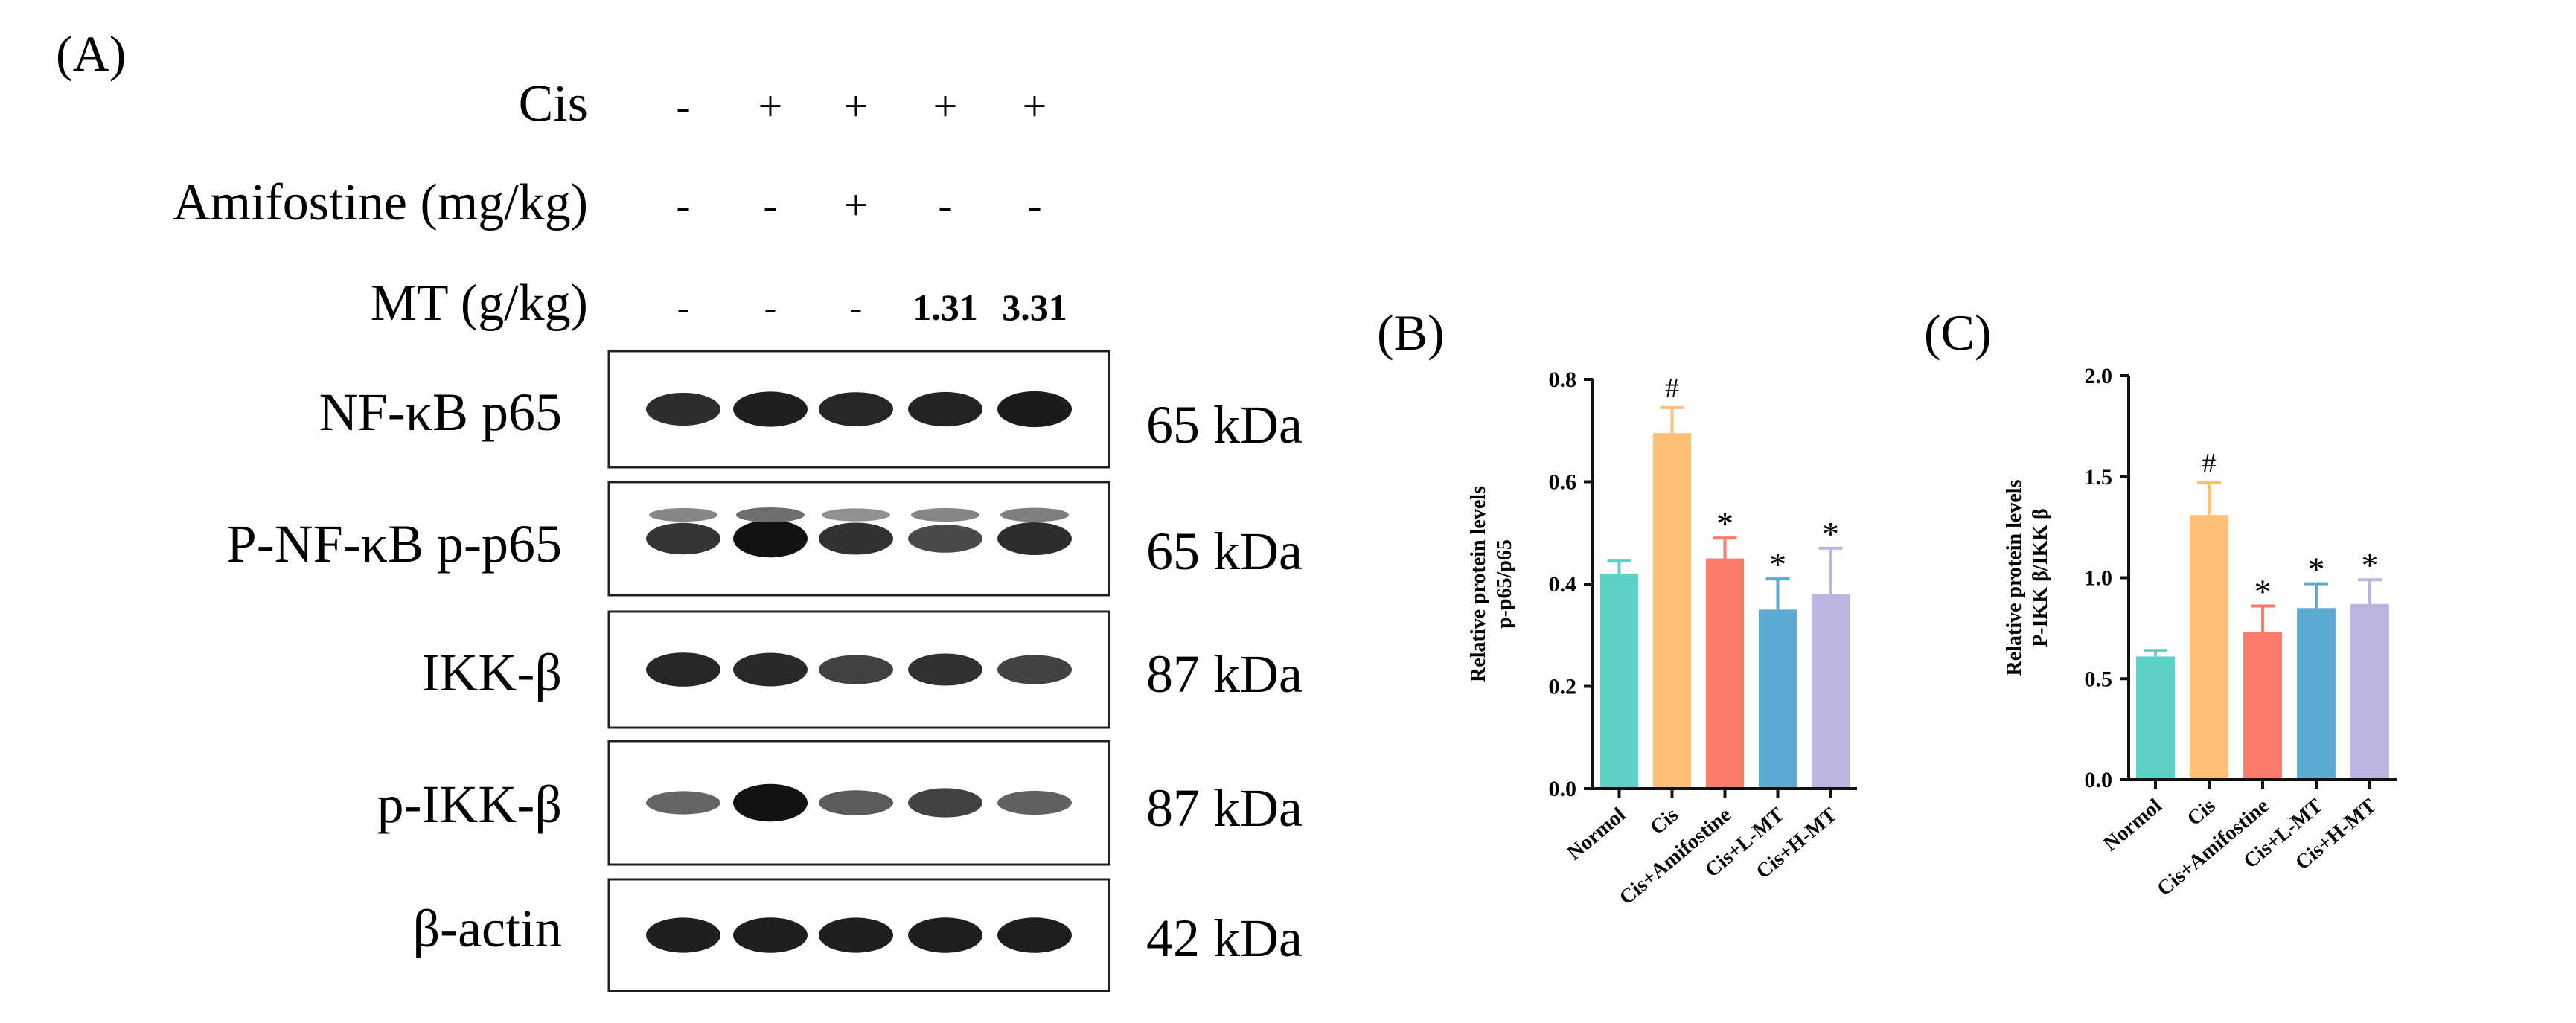 The image size is (2576, 1023). What do you see at coordinates (2040, 577) in the screenshot?
I see `y-axis-label: P-IKK β/IKK β` at bounding box center [2040, 577].